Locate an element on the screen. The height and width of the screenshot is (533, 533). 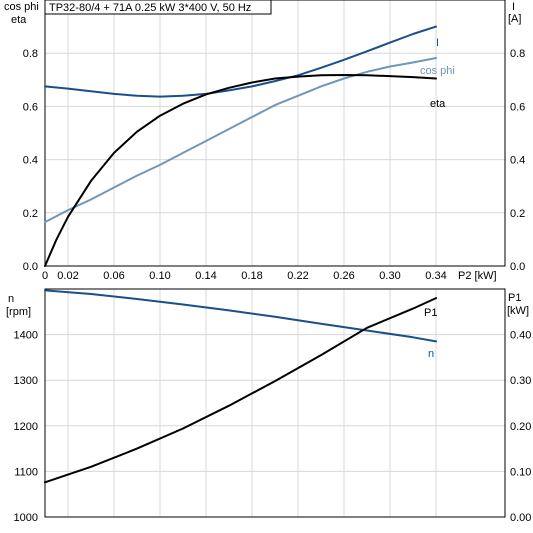
x-tick-label: 0.14 is located at coordinates (205, 276).